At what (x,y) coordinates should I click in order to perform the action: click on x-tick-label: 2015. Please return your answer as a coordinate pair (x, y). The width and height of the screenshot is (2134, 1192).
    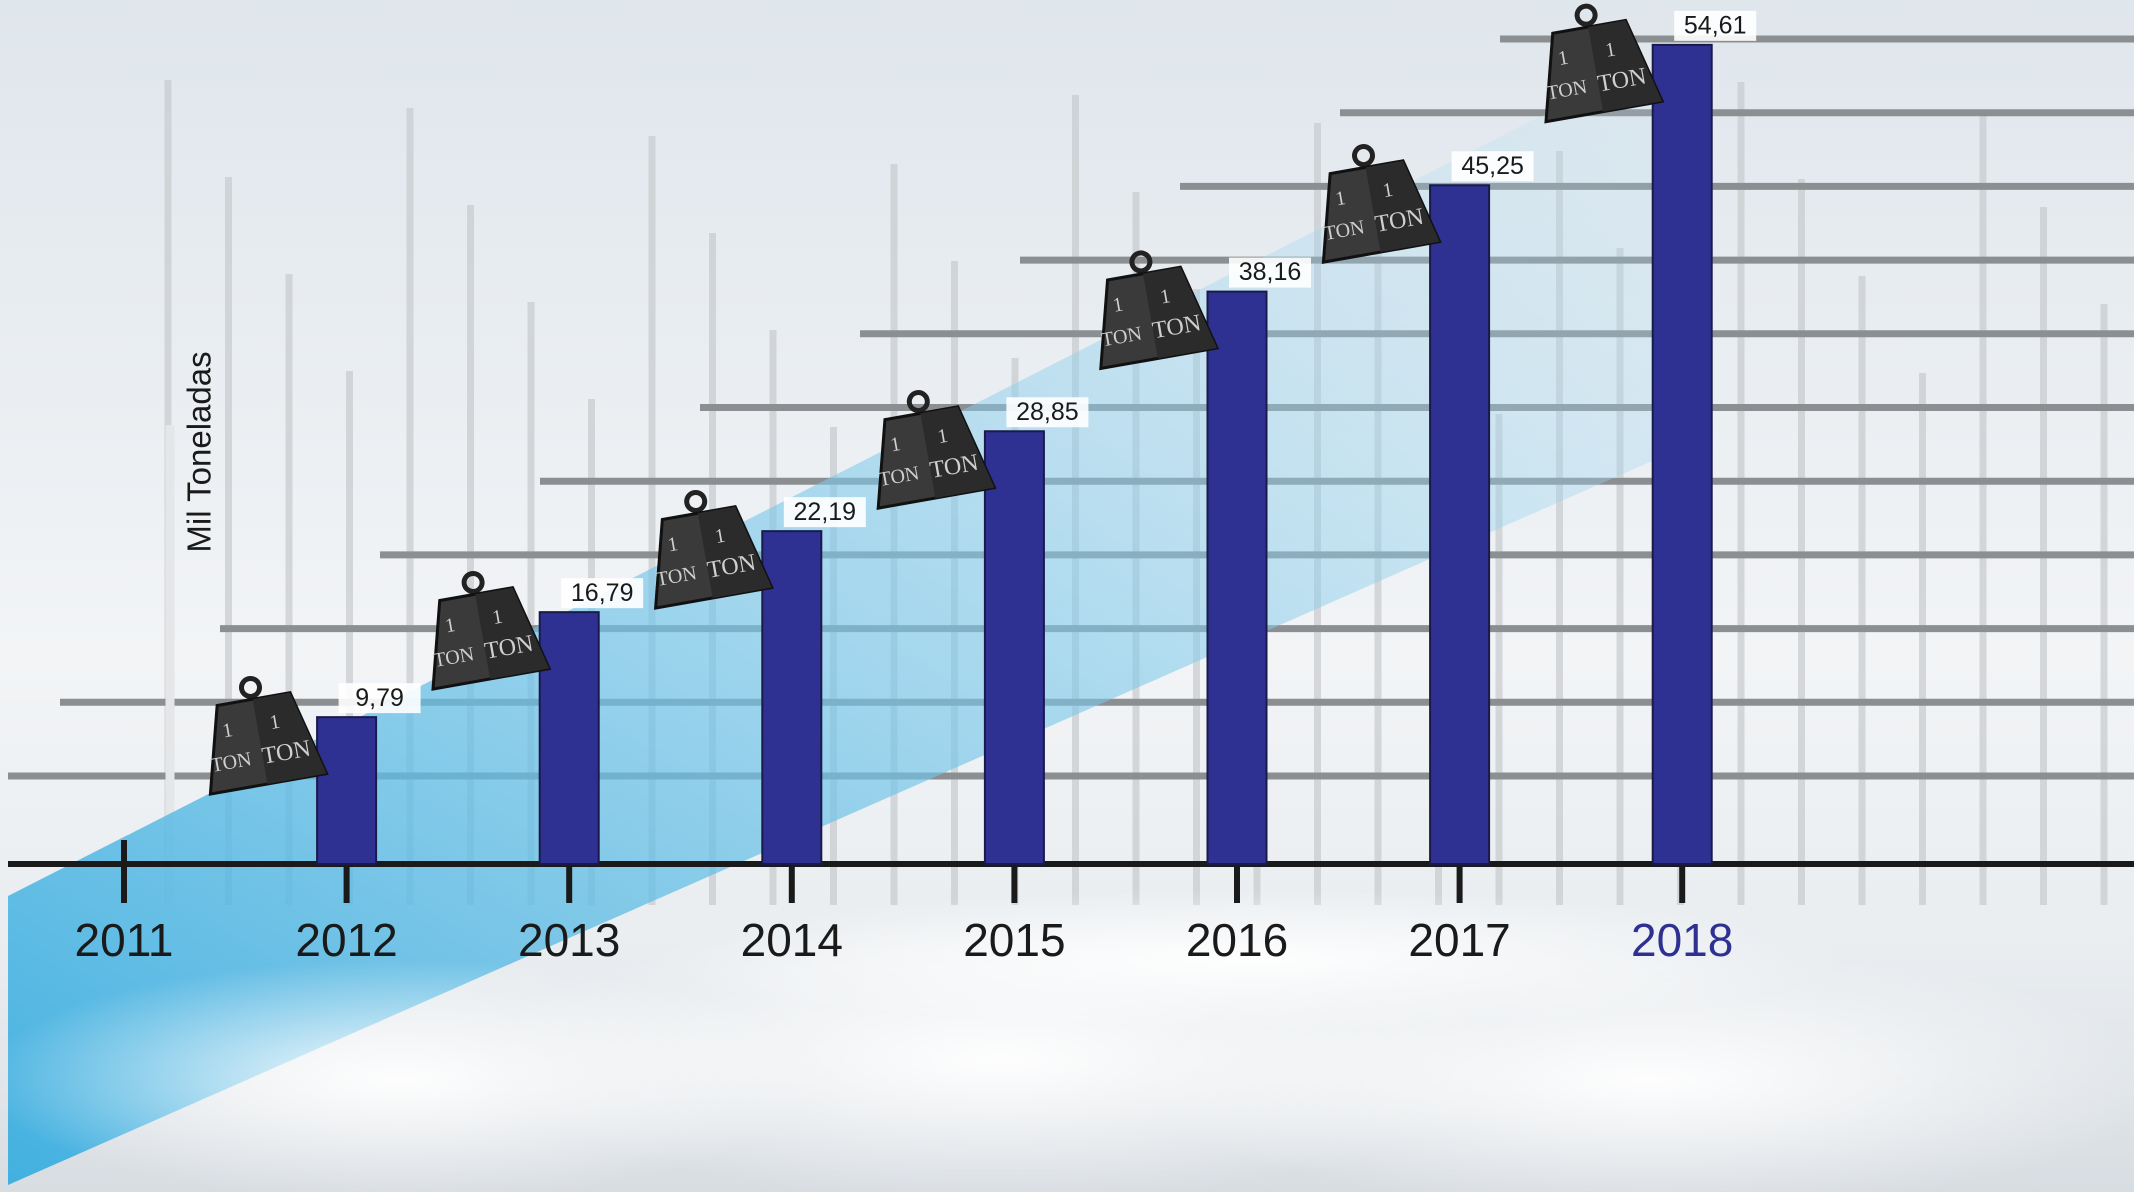
    Looking at the image, I should click on (1014, 940).